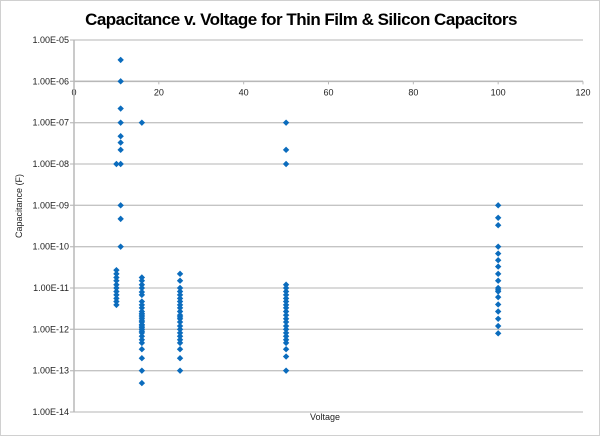 The width and height of the screenshot is (600, 437). I want to click on x-axis-label: Voltage, so click(325, 417).